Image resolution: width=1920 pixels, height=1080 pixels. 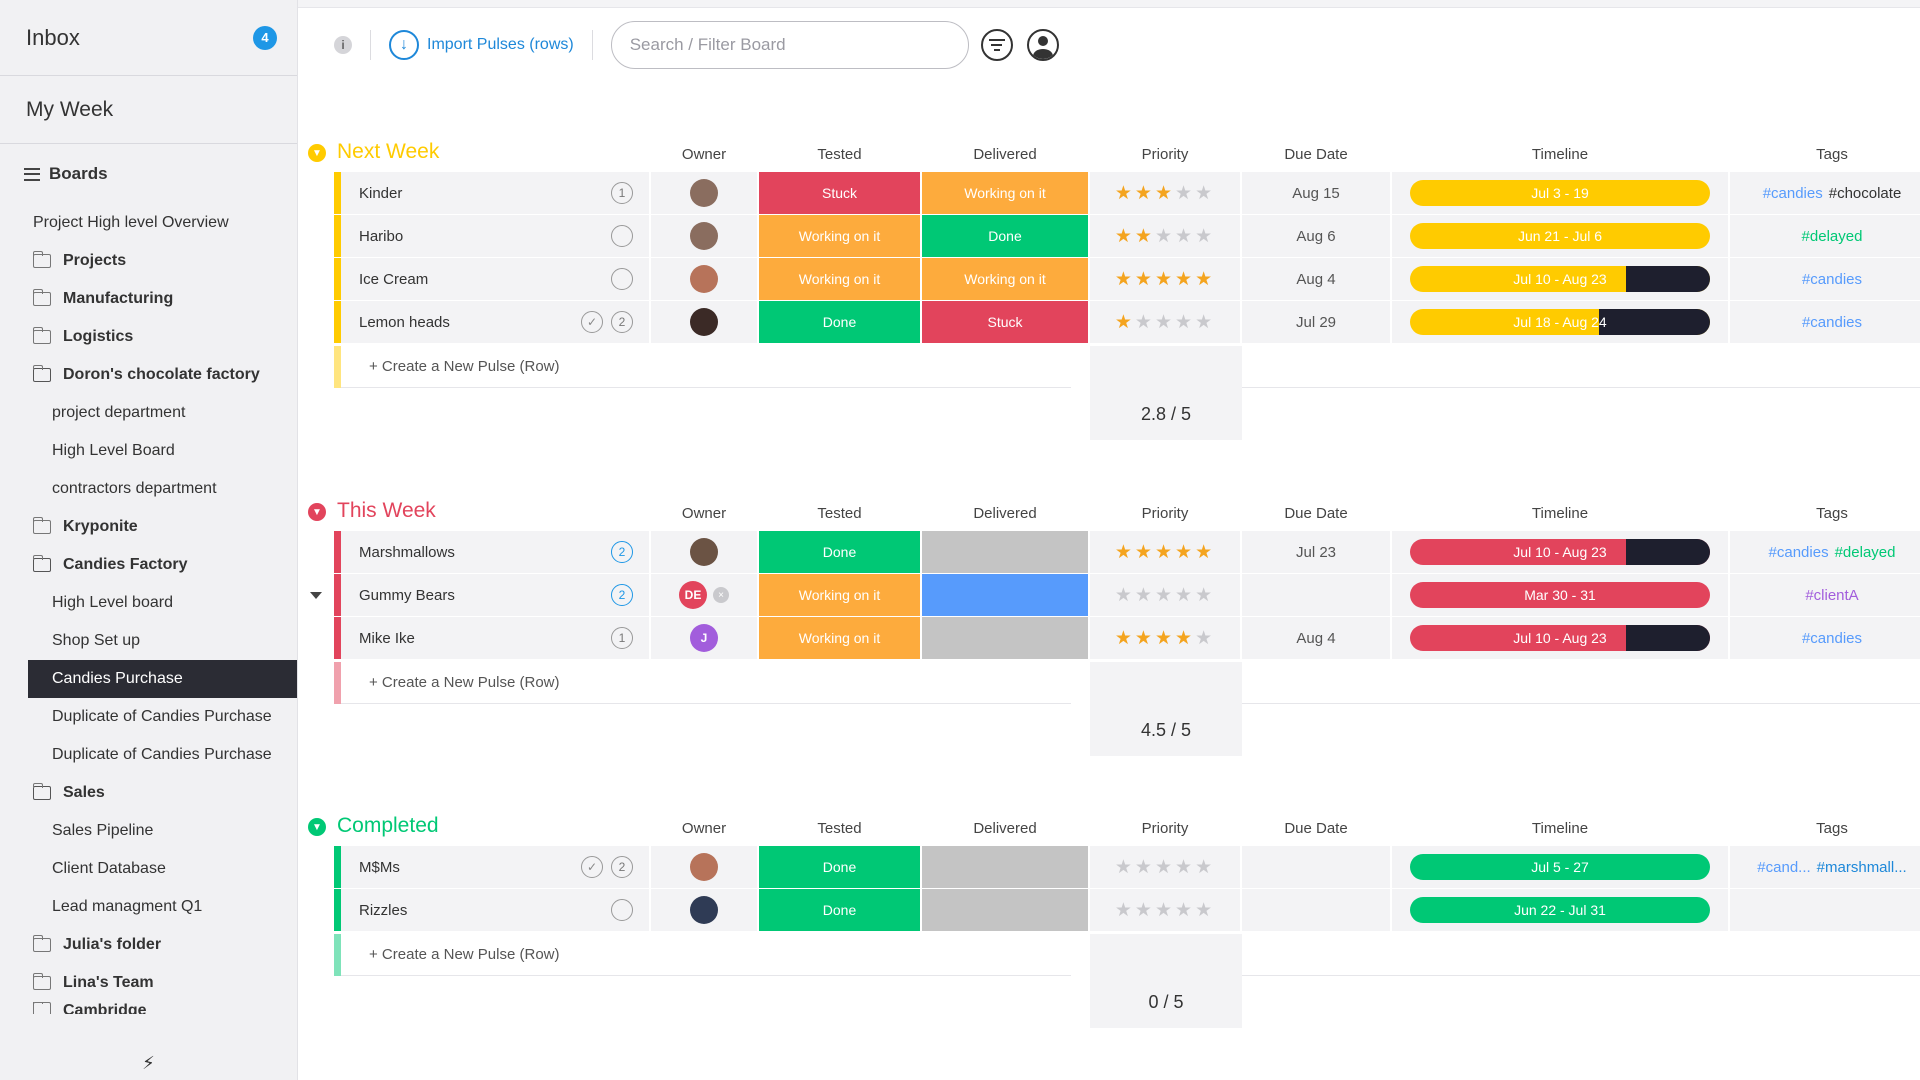 I want to click on sidebar-item: High Level Board, so click(x=148, y=451).